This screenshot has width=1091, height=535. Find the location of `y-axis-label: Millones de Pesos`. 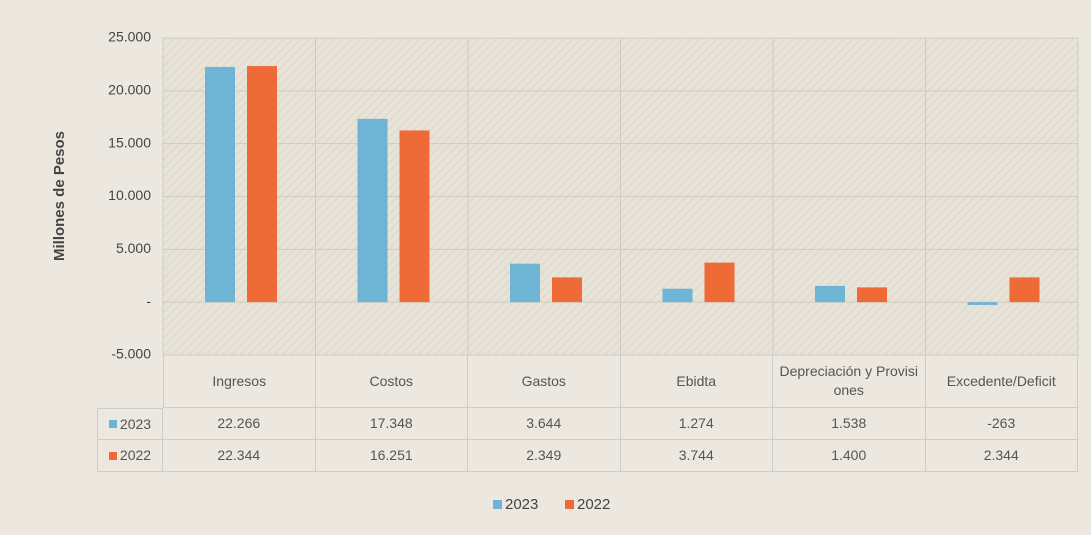

y-axis-label: Millones de Pesos is located at coordinates (59, 196).